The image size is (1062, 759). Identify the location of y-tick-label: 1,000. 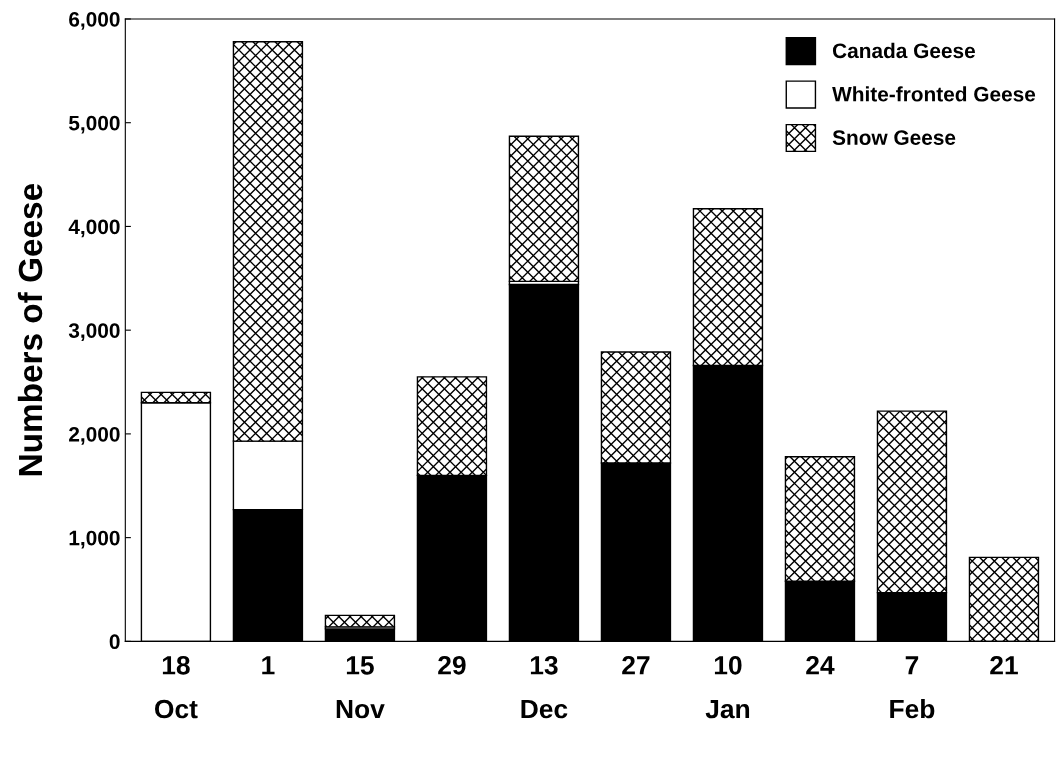
(94, 539).